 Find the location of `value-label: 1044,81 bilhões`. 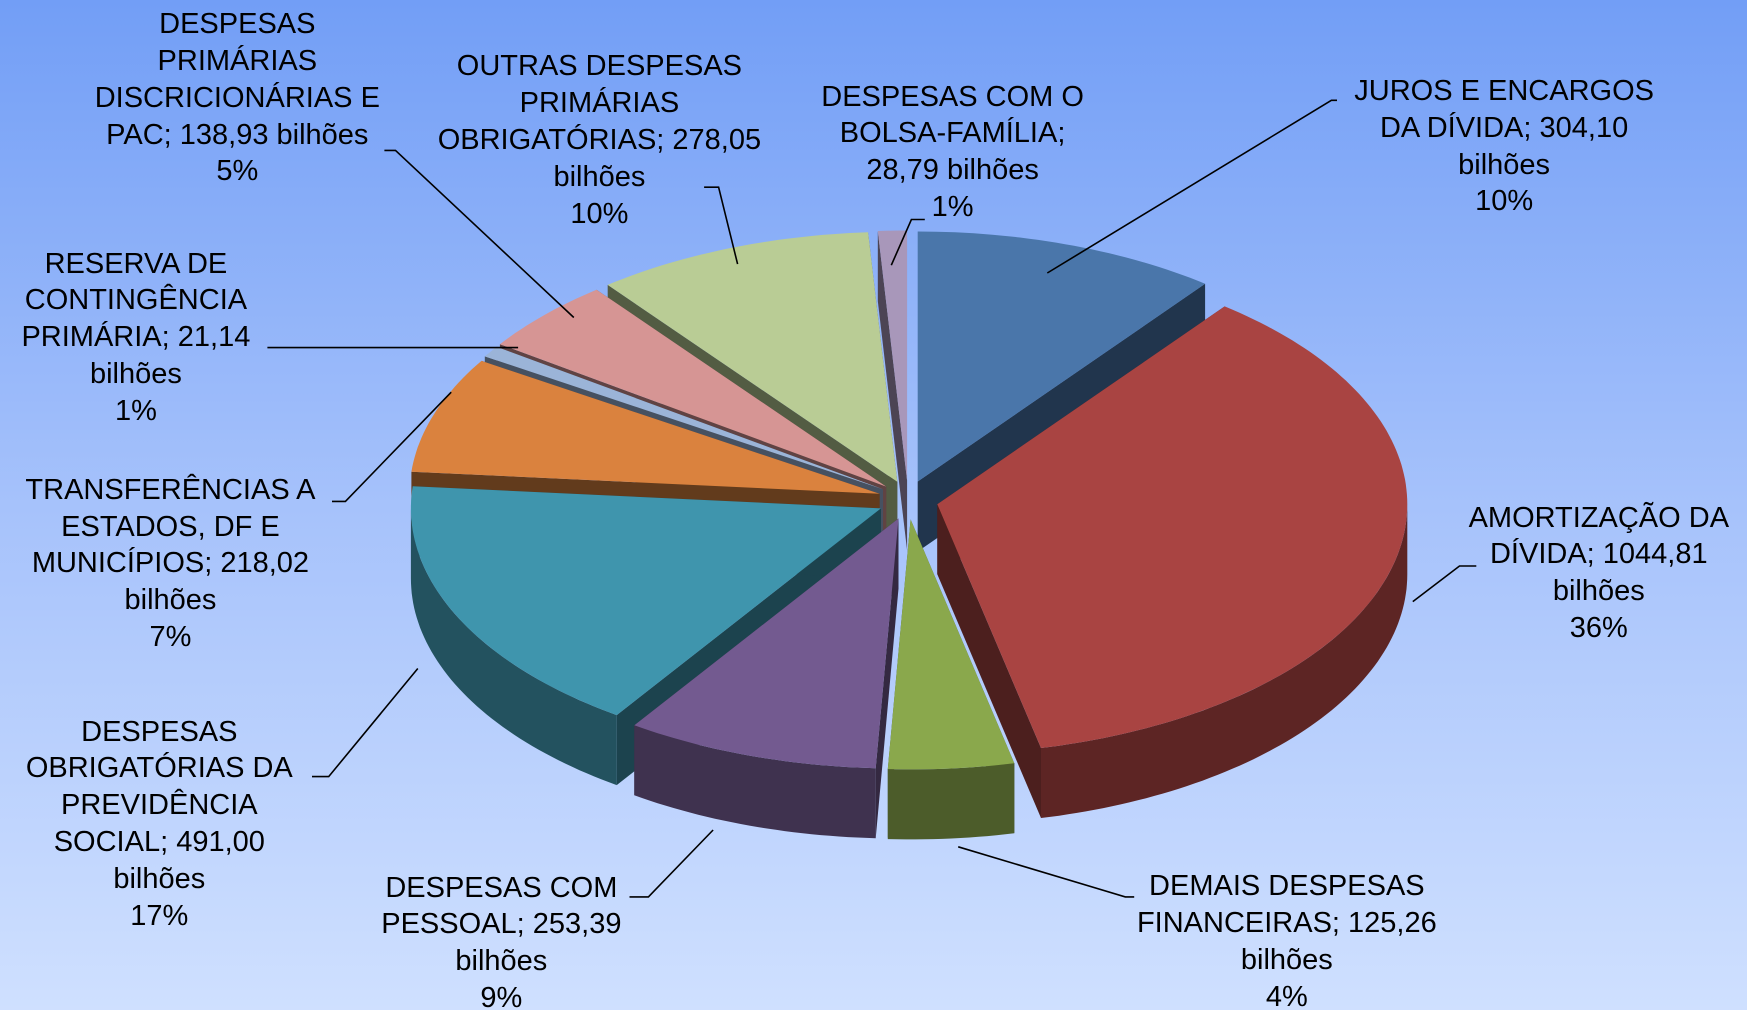

value-label: 1044,81 bilhões is located at coordinates (1630, 573).